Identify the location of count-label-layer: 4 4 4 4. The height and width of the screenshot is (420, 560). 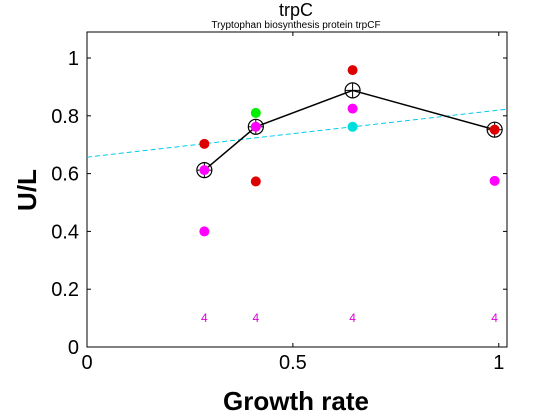
(349, 318).